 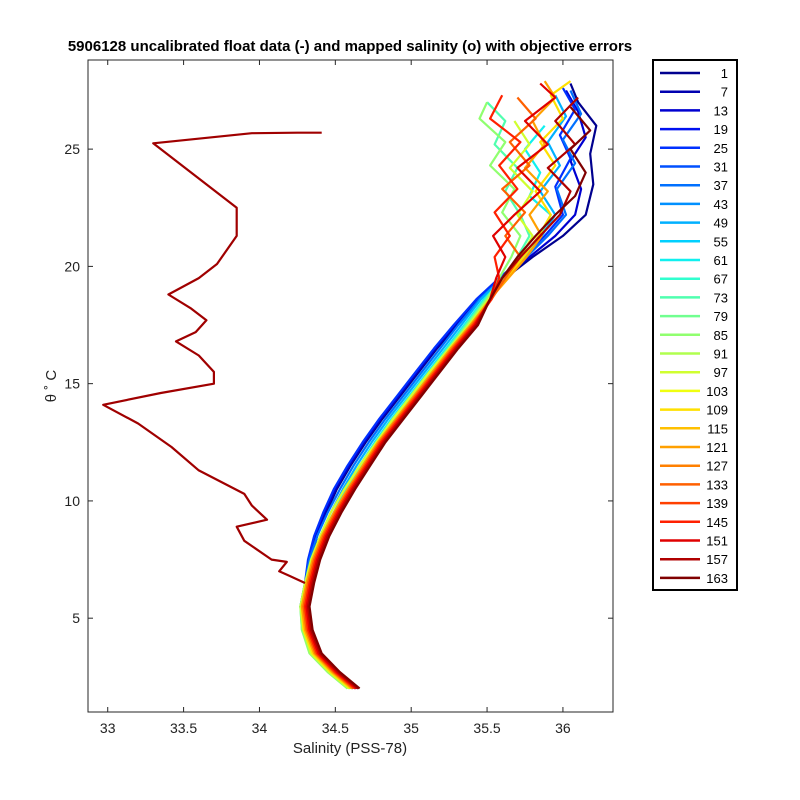 I want to click on legend-label-55: 55, so click(x=721, y=241).